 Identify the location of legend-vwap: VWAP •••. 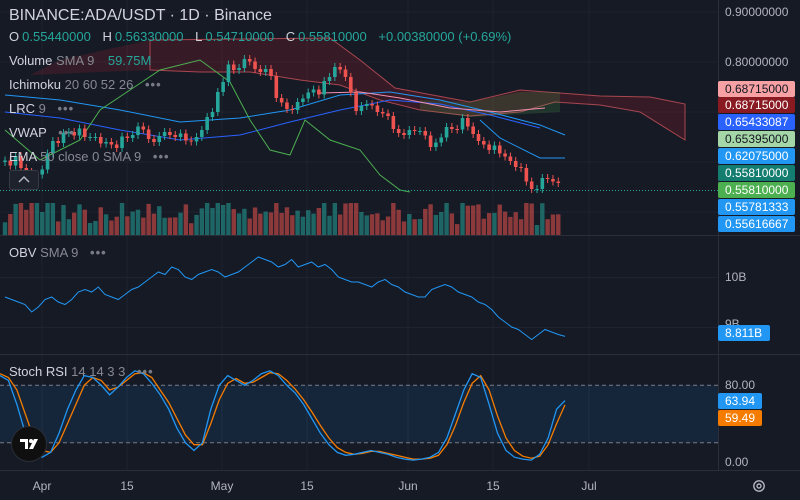
(42, 132).